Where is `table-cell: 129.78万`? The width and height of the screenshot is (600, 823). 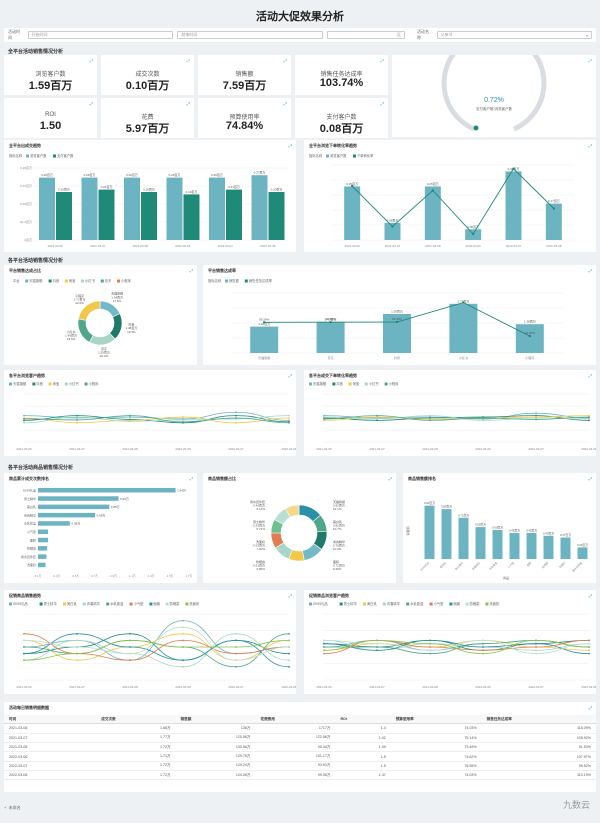
table-cell: 129.78万 is located at coordinates (215, 756).